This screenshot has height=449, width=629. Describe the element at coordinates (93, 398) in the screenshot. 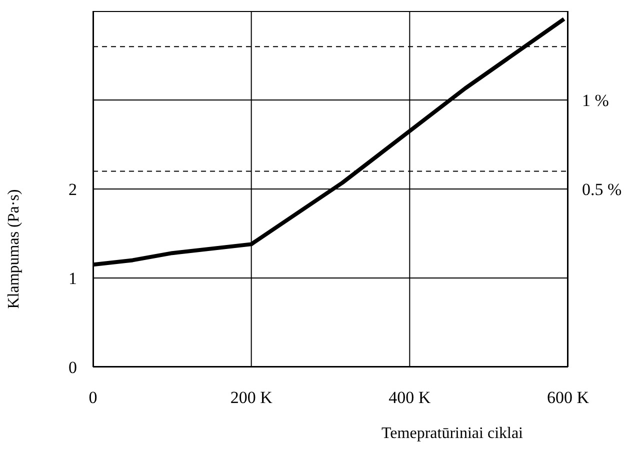

I see `x-tick-label: 0` at that location.